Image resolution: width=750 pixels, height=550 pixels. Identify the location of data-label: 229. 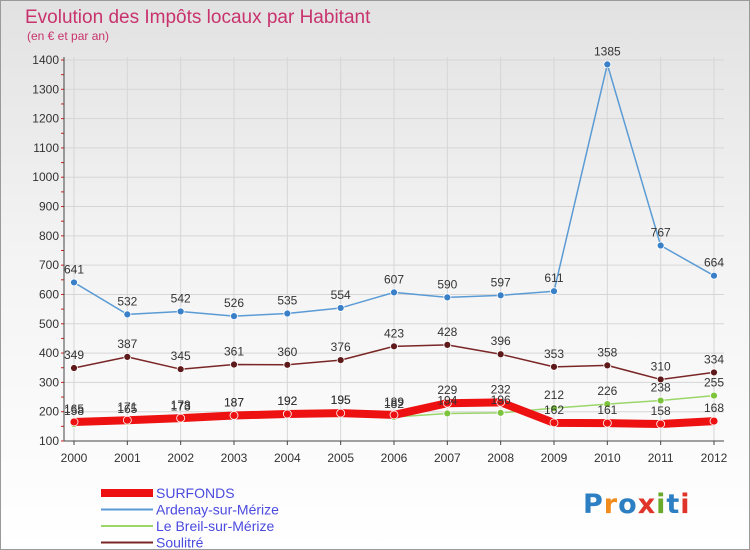
(447, 390).